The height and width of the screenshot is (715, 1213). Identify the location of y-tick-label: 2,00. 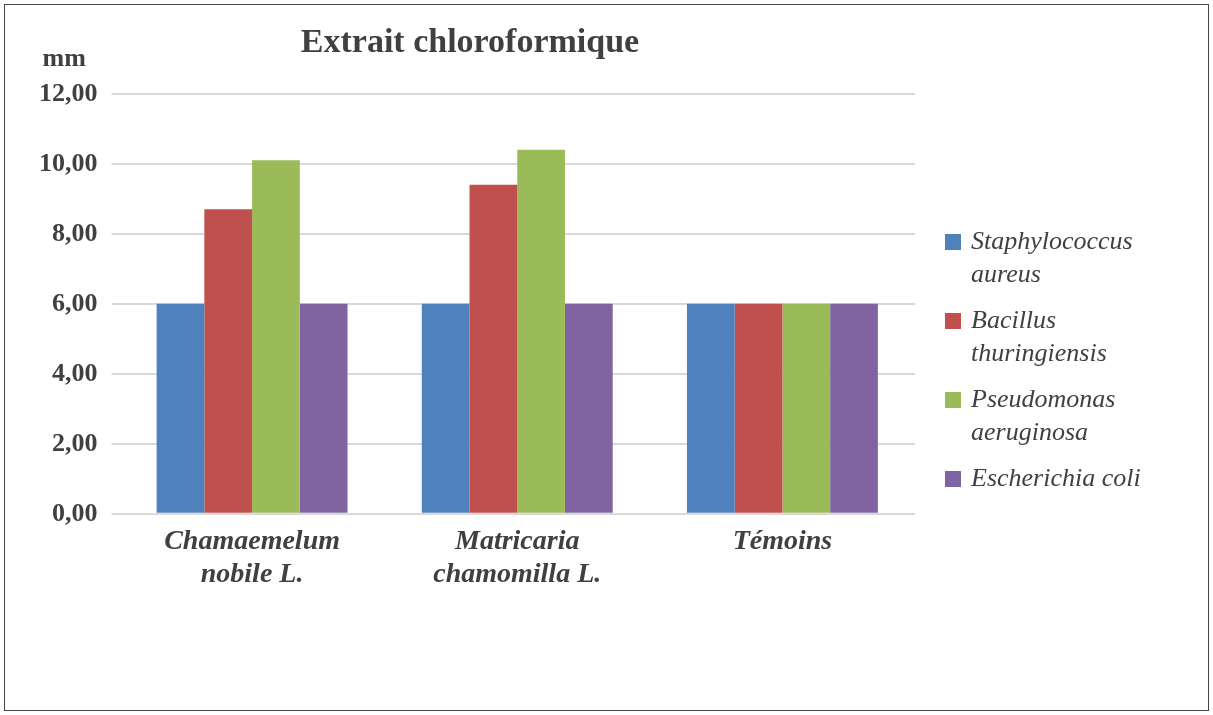
(75, 442).